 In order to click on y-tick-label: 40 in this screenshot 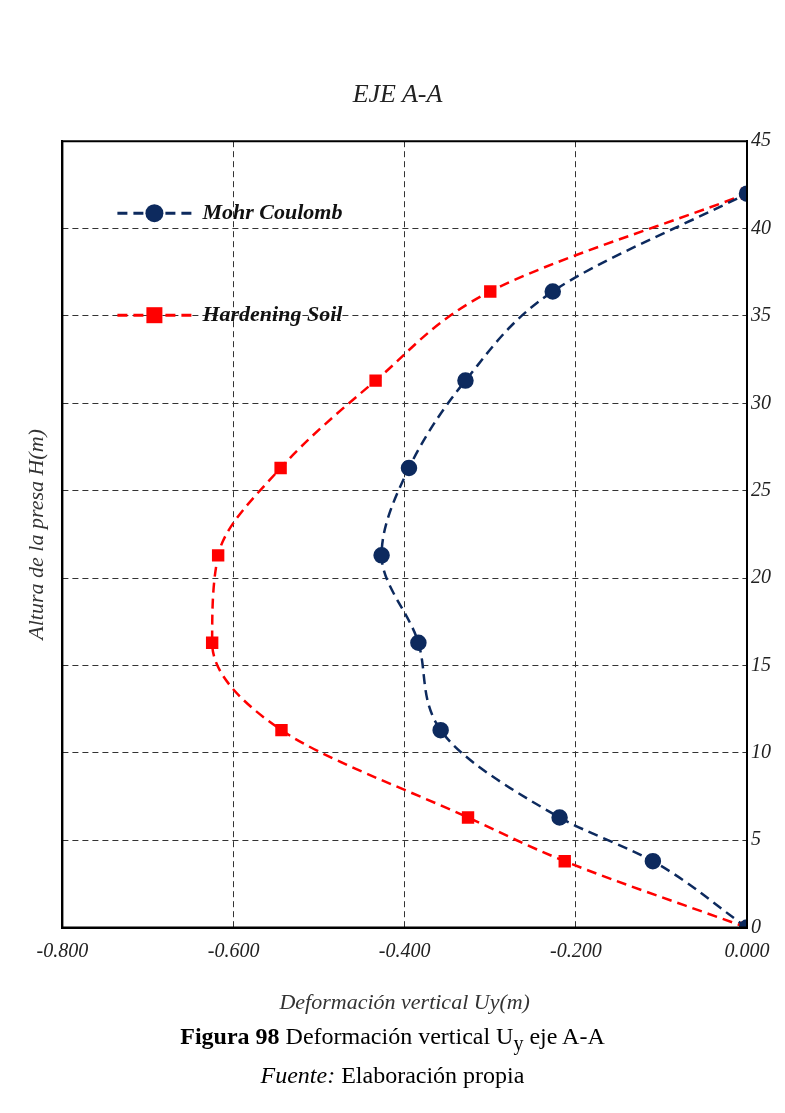, I will do `click(761, 226)`.